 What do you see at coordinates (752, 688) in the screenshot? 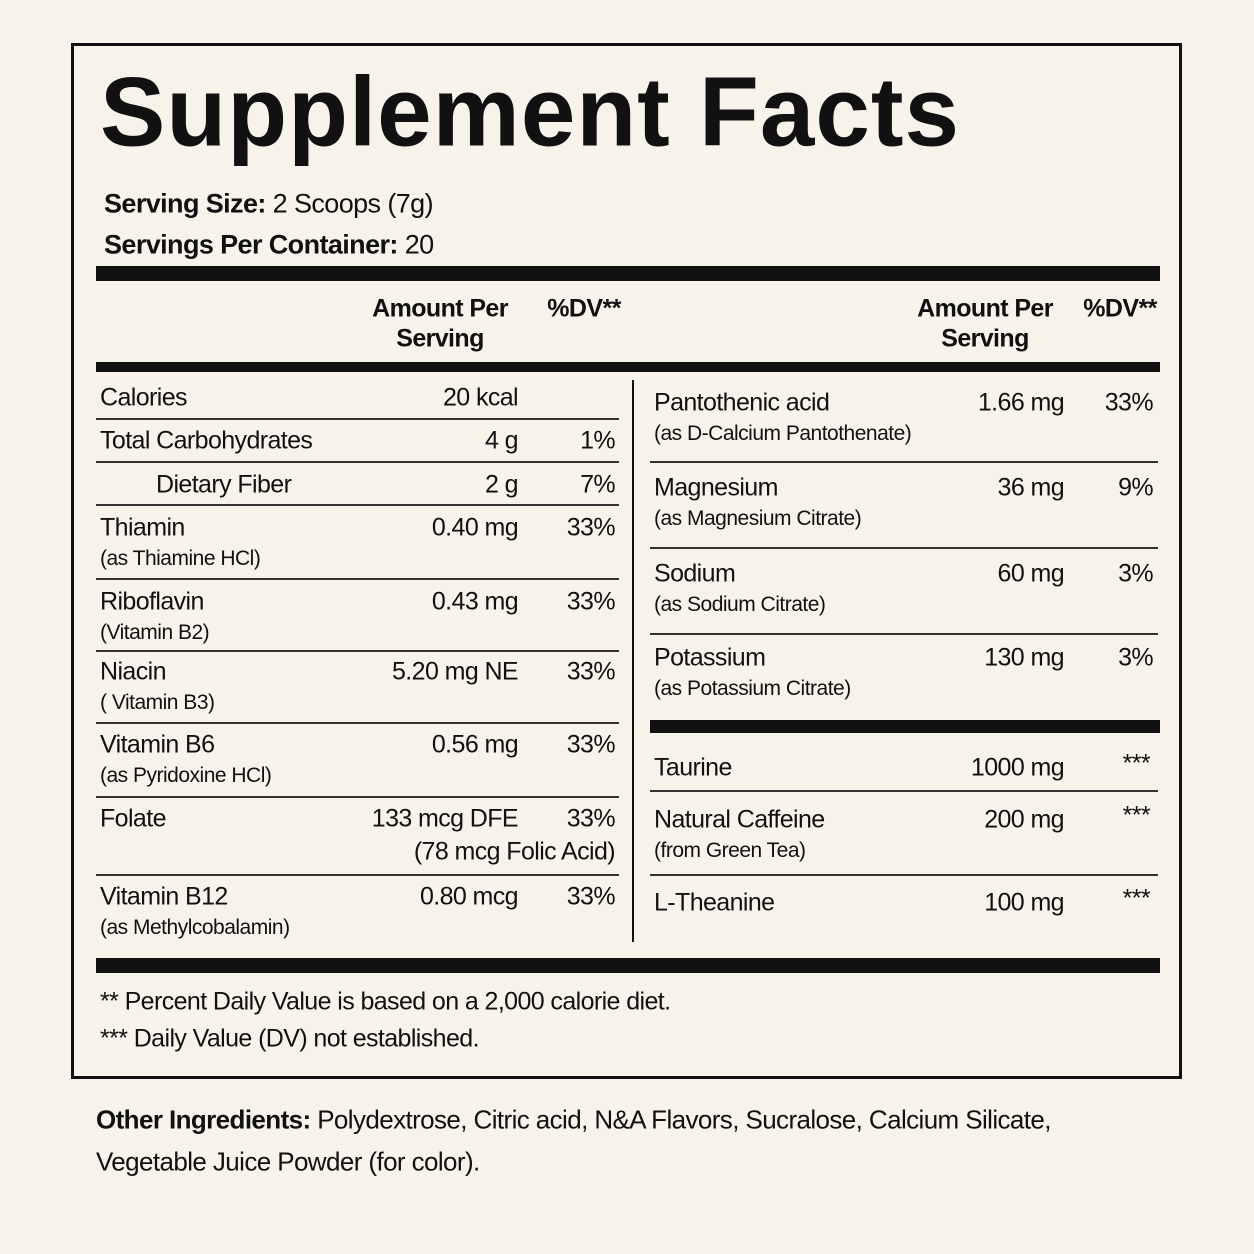
I see `row-sub: (as Potassium Citrate)` at bounding box center [752, 688].